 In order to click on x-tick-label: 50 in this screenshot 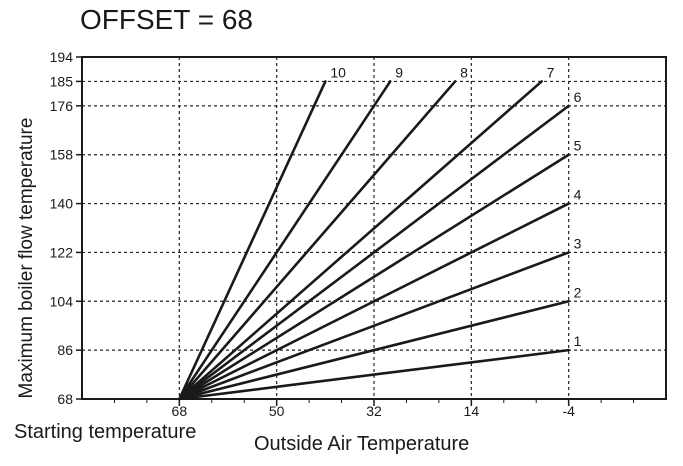, I will do `click(277, 411)`.